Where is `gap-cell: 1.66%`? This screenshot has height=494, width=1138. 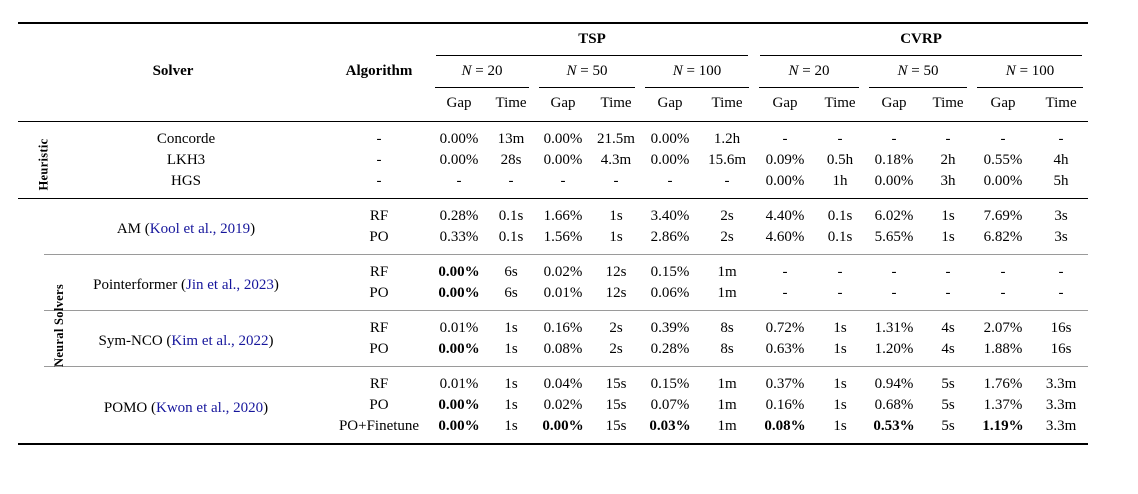 gap-cell: 1.66% is located at coordinates (563, 212).